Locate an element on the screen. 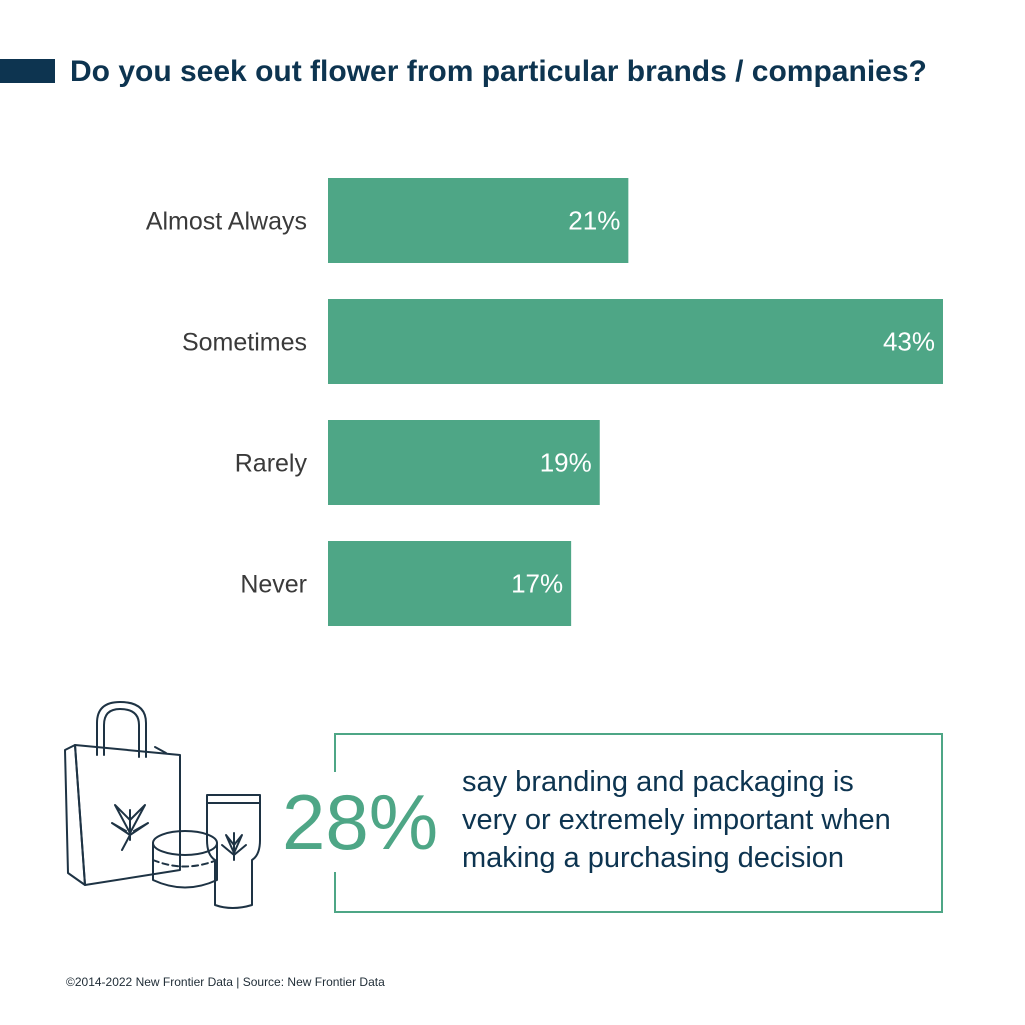 The image size is (1025, 1025). category-label: Sometimes is located at coordinates (244, 343).